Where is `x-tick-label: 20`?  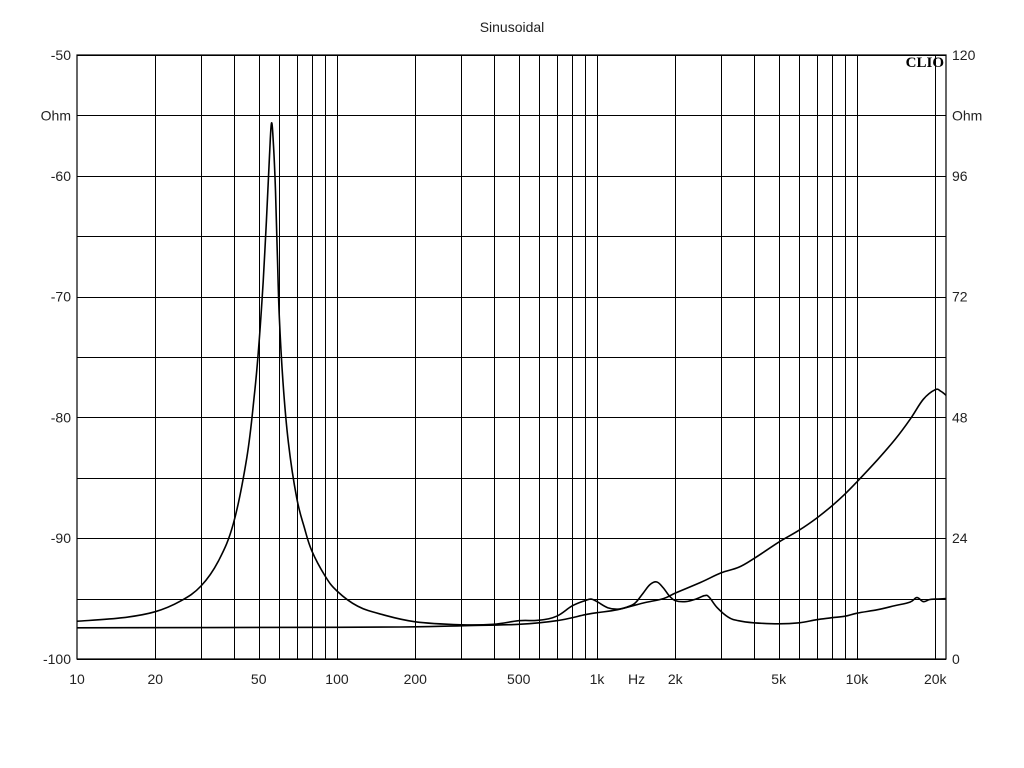 x-tick-label: 20 is located at coordinates (155, 679).